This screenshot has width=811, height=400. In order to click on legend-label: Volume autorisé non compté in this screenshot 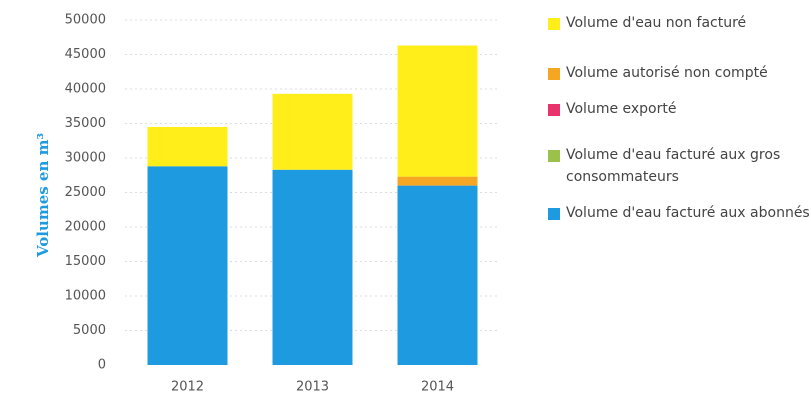, I will do `click(667, 73)`.